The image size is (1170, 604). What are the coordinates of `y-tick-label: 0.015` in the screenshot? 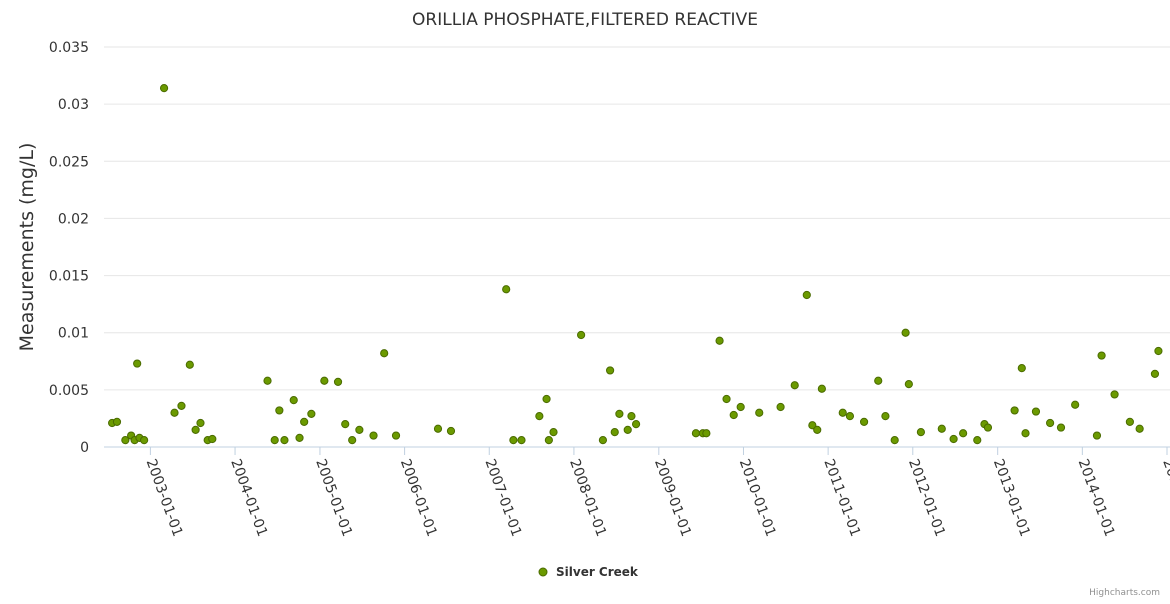 It's located at (69, 277).